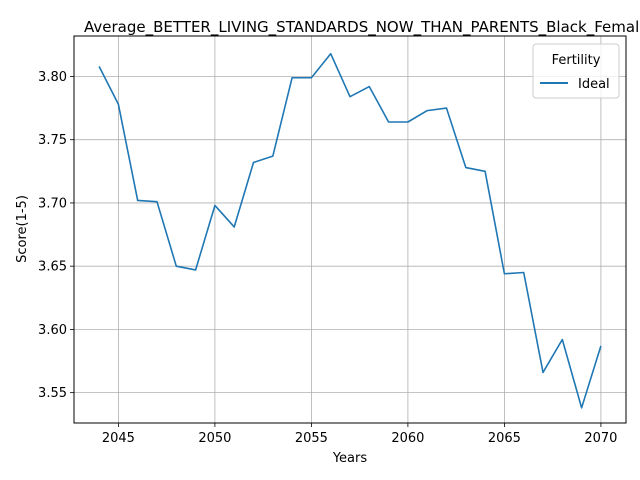 The width and height of the screenshot is (640, 480). I want to click on y-tick-label: 3.70, so click(52, 203).